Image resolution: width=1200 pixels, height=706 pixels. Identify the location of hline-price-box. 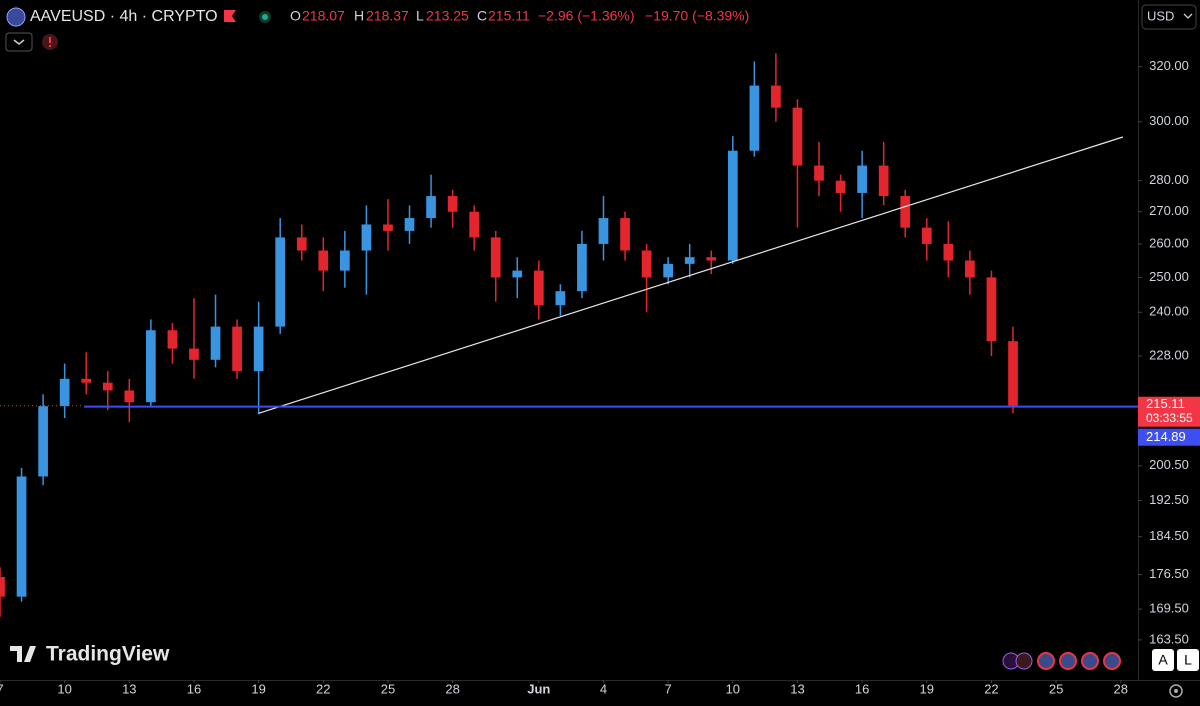
(1169, 437).